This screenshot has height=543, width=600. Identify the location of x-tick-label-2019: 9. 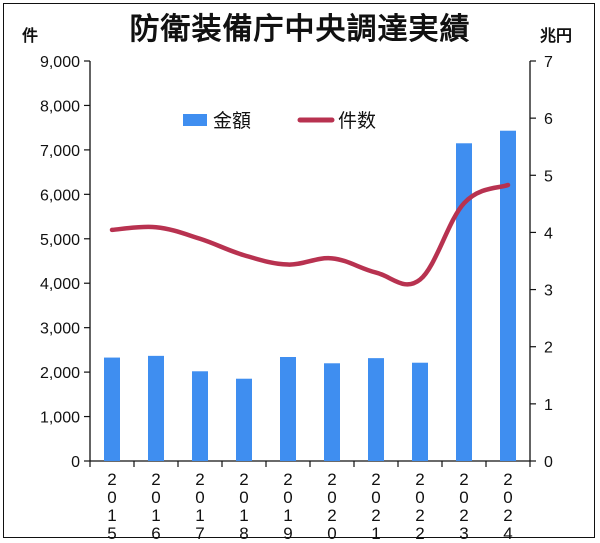
(287, 533).